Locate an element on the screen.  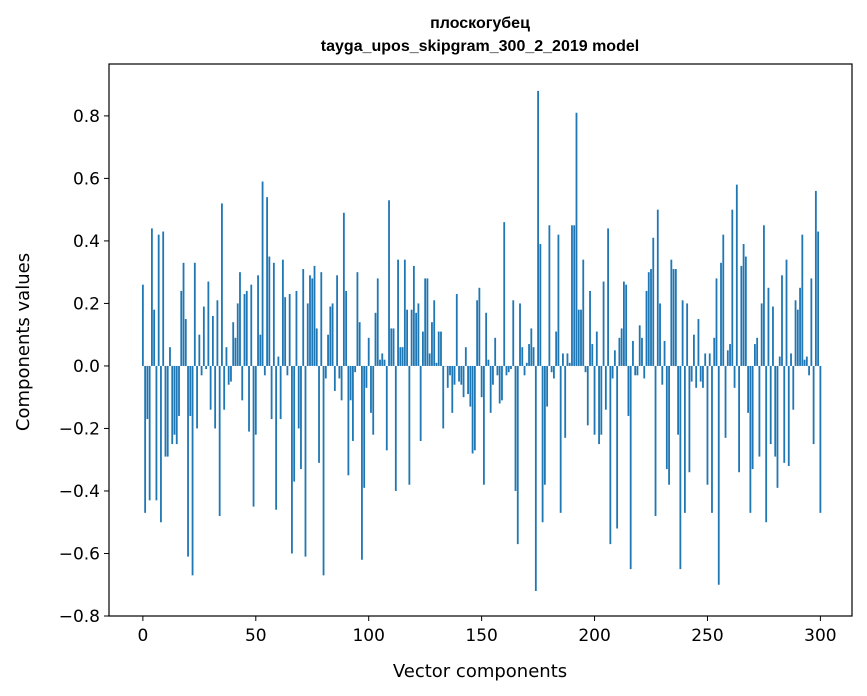
chart-subtitle: tayga_upos_skipgram_300_2_2019 model is located at coordinates (480, 46).